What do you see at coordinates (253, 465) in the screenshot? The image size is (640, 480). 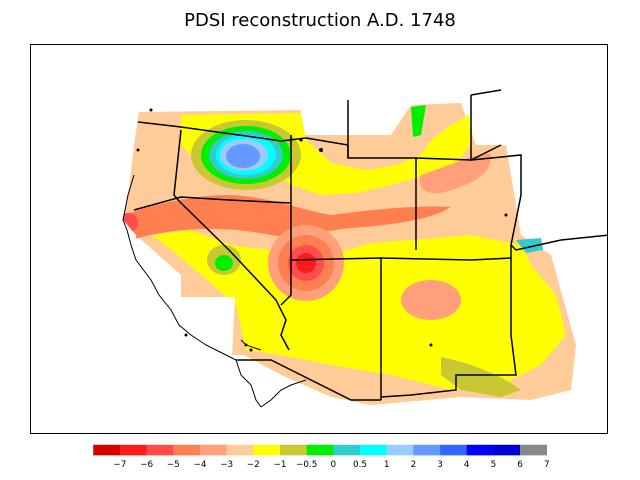 I see `legend-label: −2` at bounding box center [253, 465].